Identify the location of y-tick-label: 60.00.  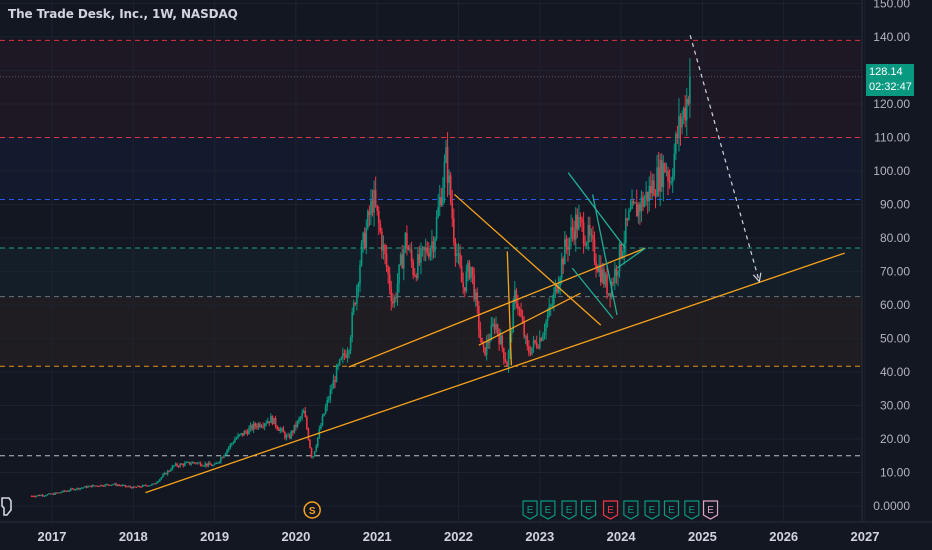
(895, 305).